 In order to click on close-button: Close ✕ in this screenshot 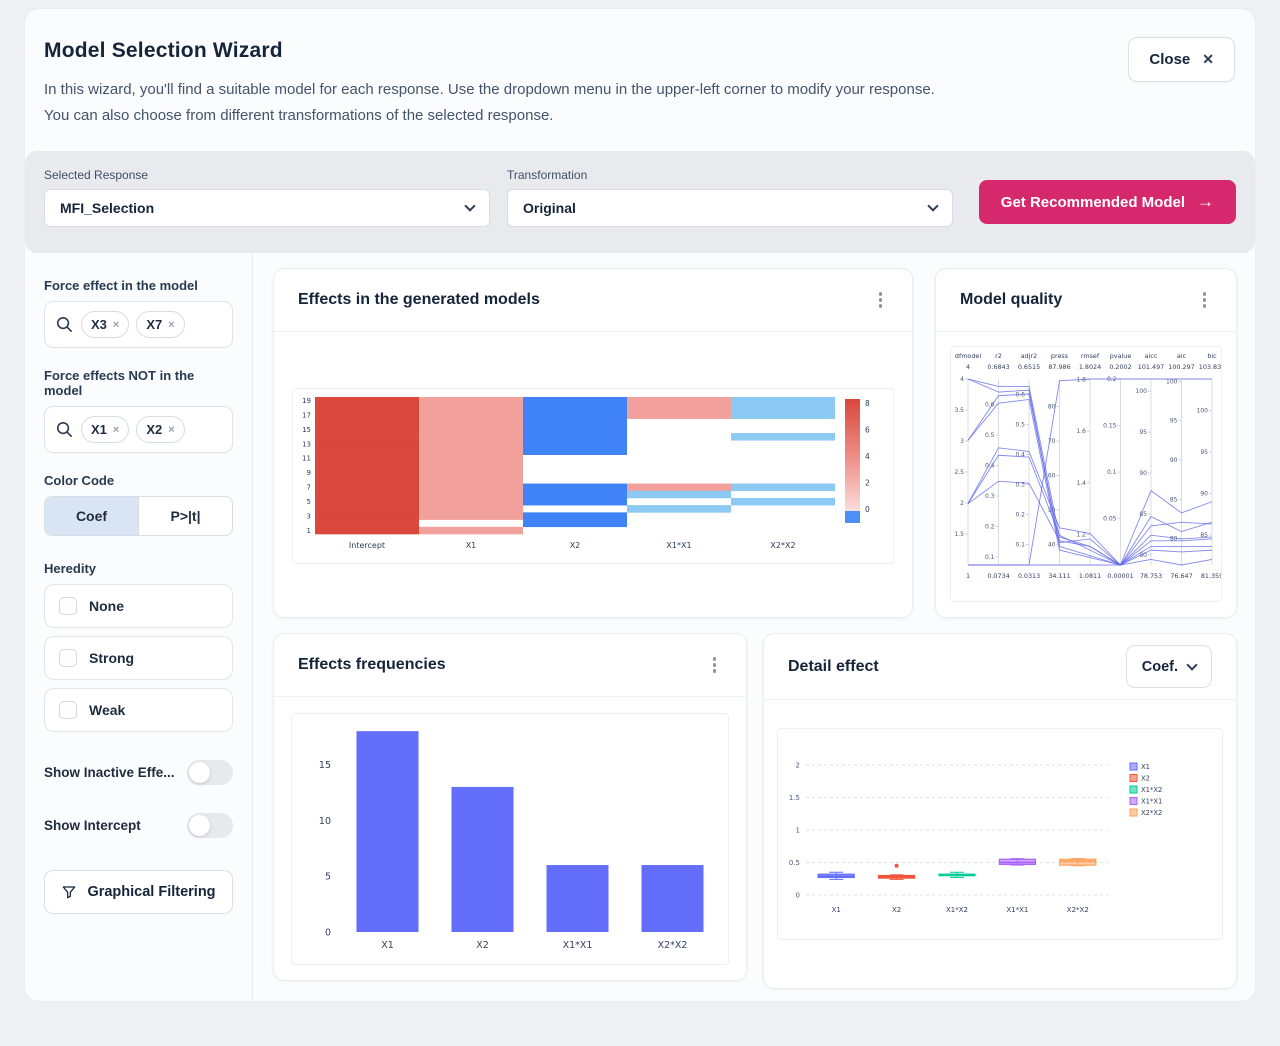, I will do `click(1181, 59)`.